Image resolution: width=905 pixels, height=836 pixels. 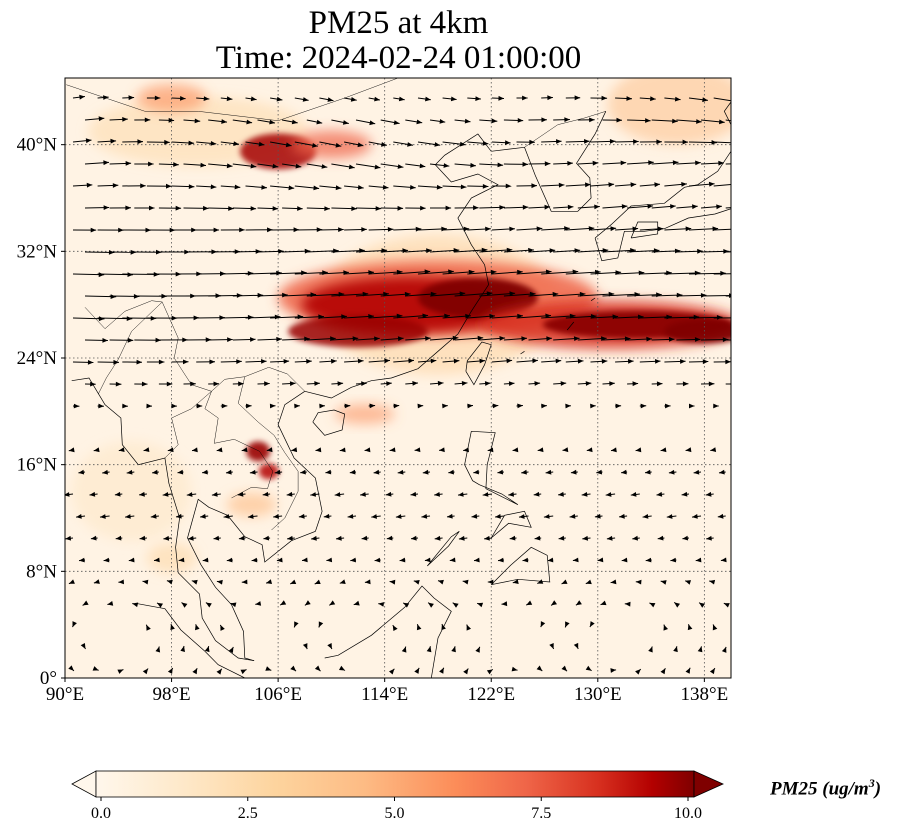 I want to click on country-border, so click(x=130, y=348).